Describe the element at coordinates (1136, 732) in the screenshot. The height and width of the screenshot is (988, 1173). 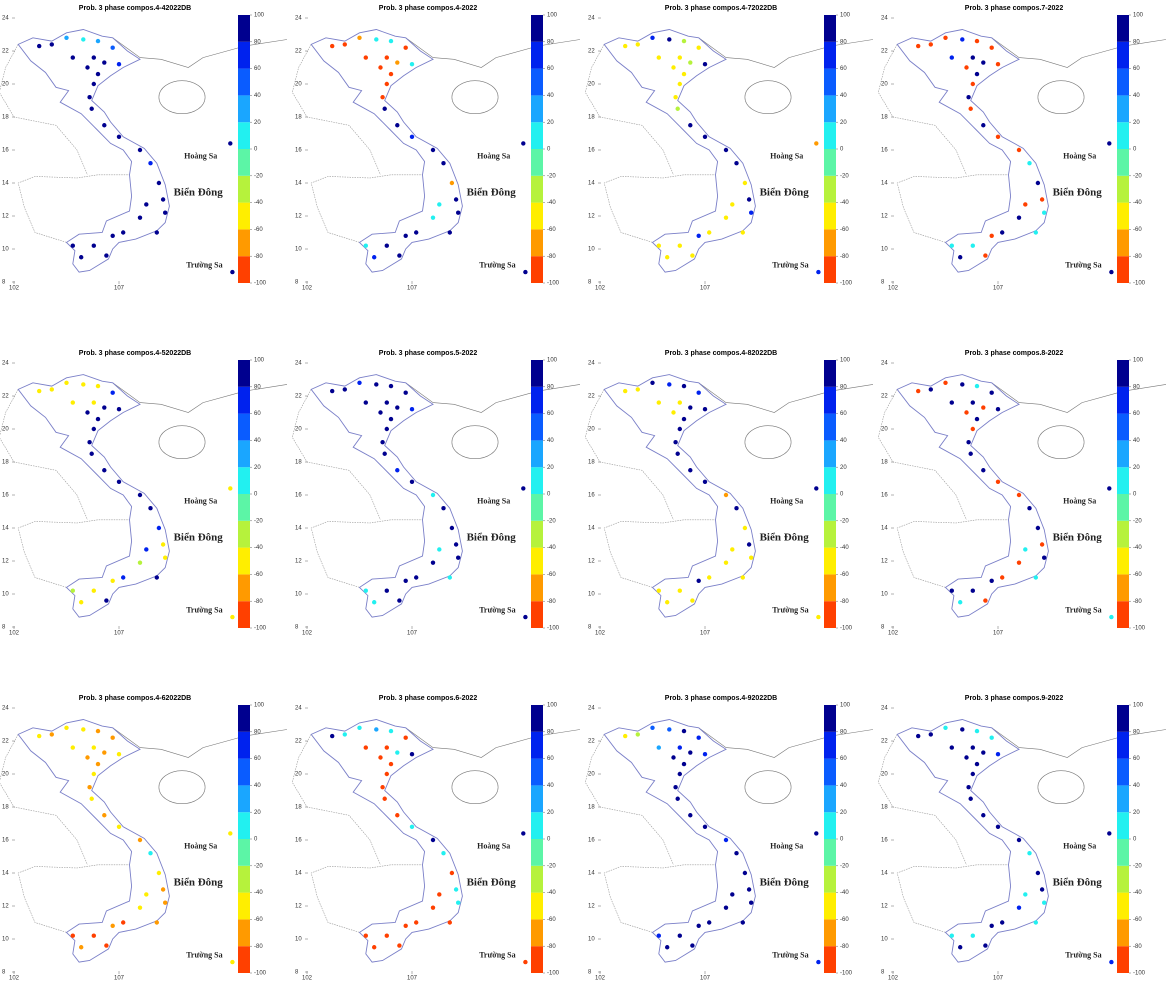
I see `colorbar-tick-label: 80` at that location.